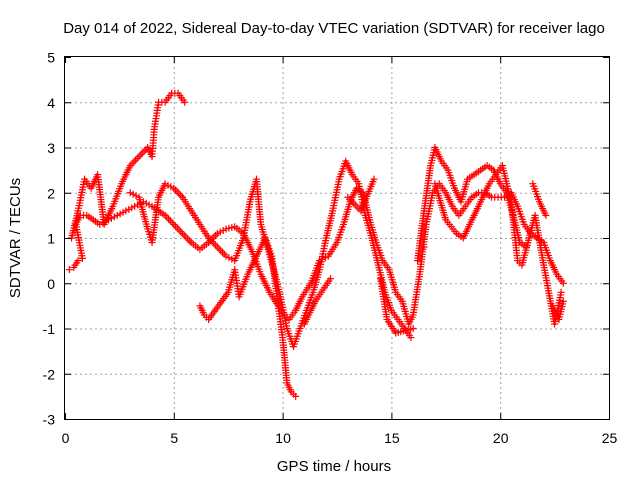 This screenshot has height=480, width=640. I want to click on y-axis-label: SDTVAR / TECUs, so click(15, 238).